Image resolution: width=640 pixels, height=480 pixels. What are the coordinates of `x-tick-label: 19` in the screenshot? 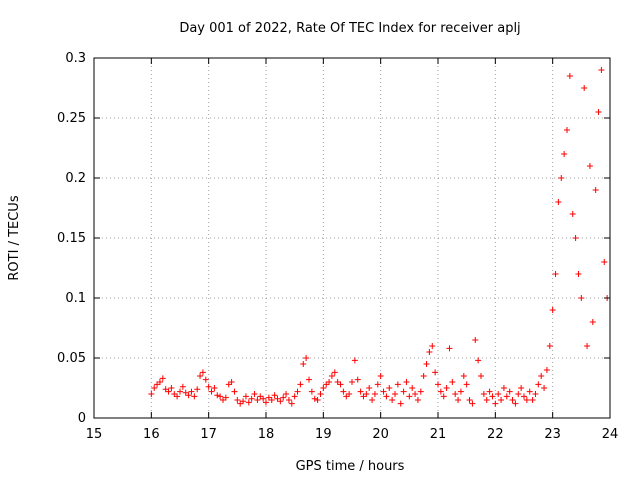 It's located at (323, 434).